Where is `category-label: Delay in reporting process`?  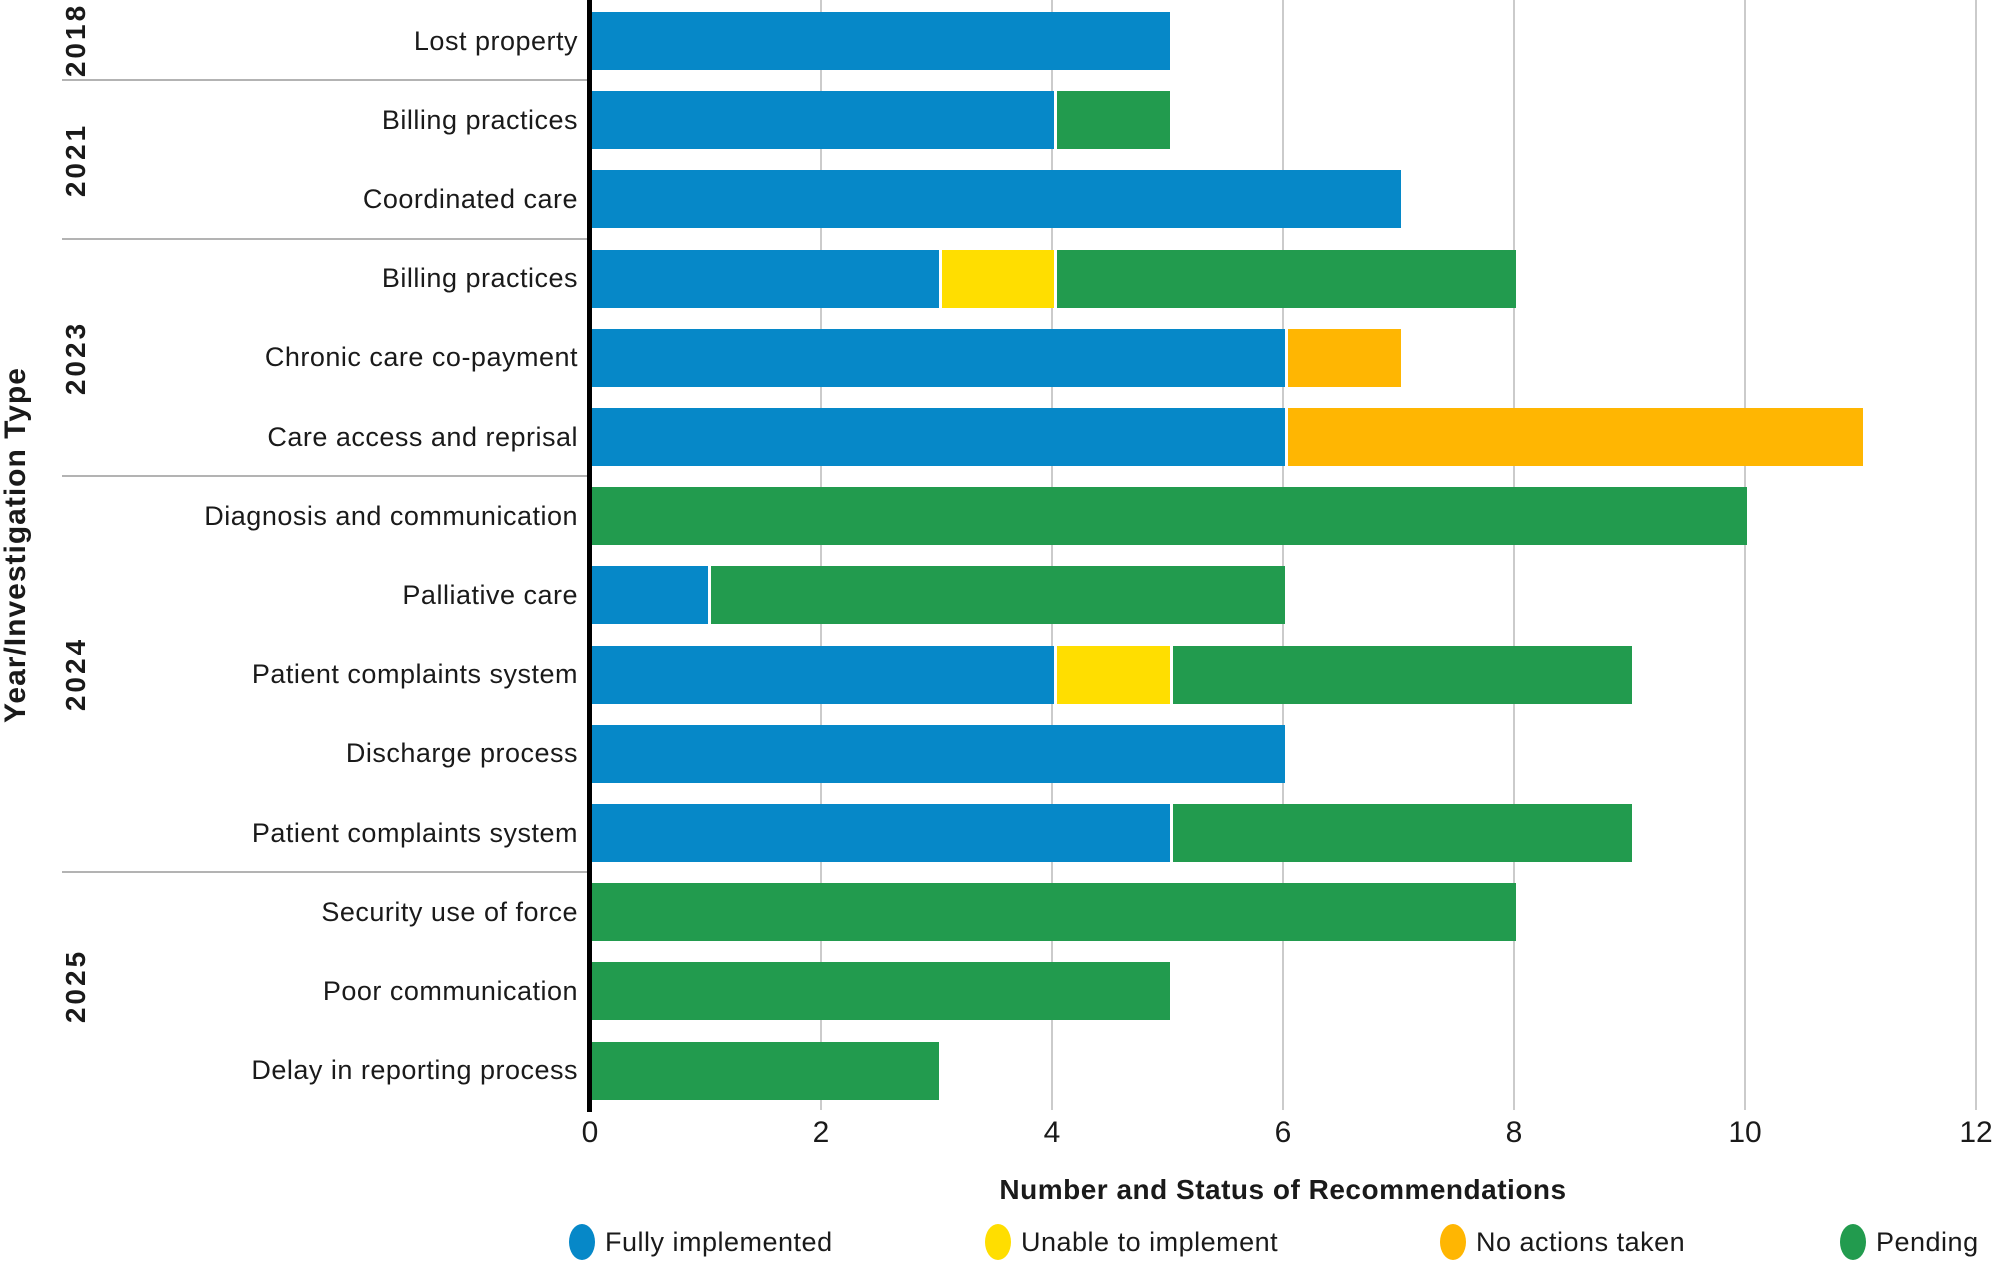 category-label: Delay in reporting process is located at coordinates (414, 1070).